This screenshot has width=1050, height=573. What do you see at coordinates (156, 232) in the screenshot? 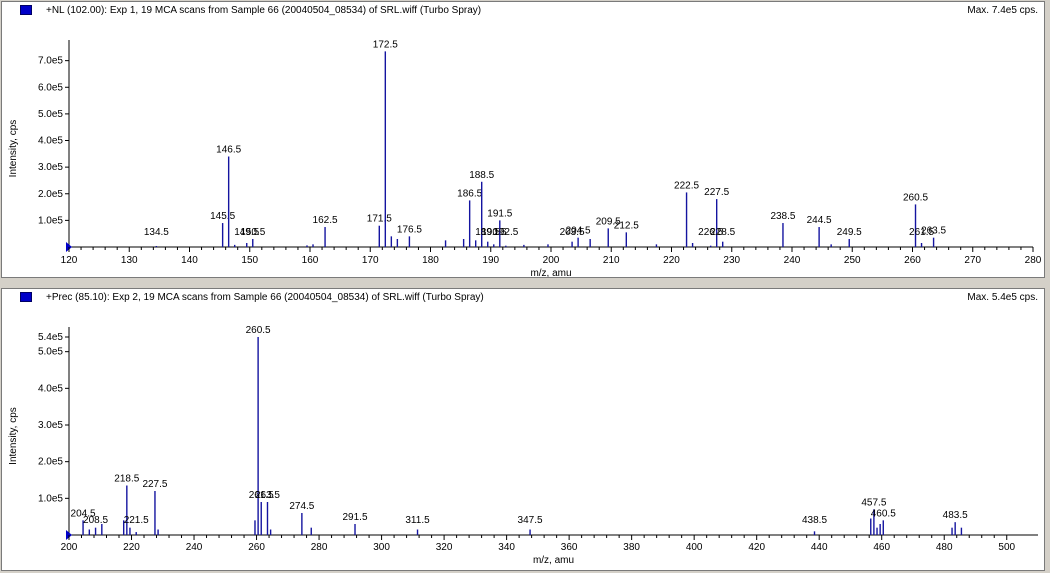
I see `peak-label: 134.5` at bounding box center [156, 232].